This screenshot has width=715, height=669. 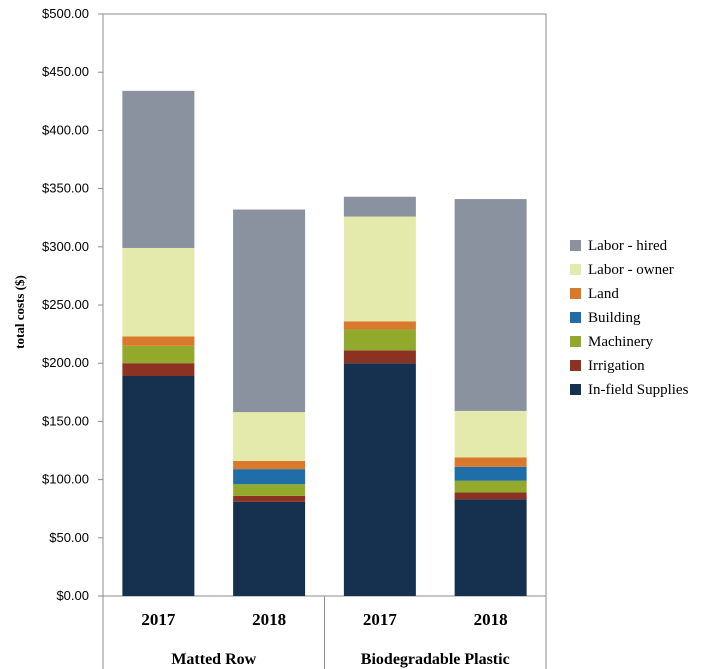 I want to click on y-tick-label: $50.00, so click(x=69, y=537).